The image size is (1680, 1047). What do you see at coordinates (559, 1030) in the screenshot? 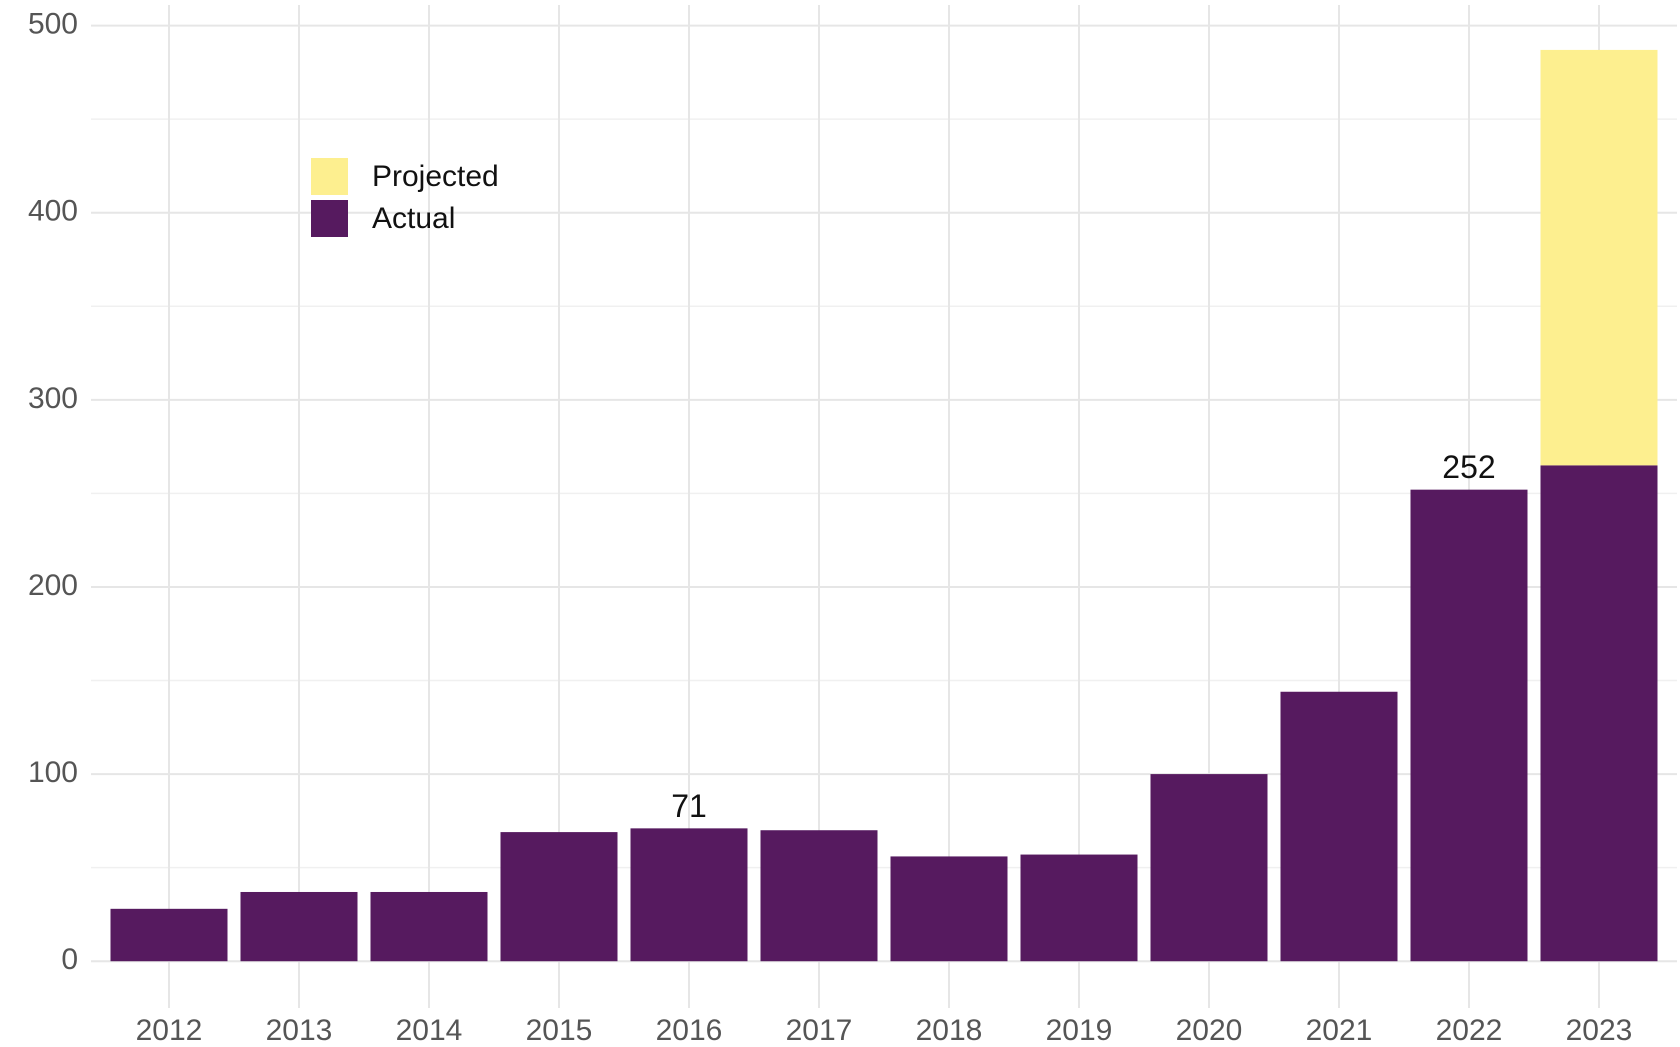
I see `x-tick-label: 2015` at bounding box center [559, 1030].